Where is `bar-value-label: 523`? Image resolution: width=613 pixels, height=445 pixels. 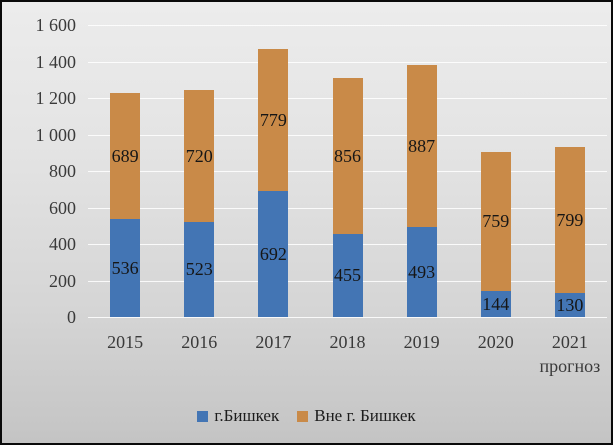
bar-value-label: 523 is located at coordinates (199, 269).